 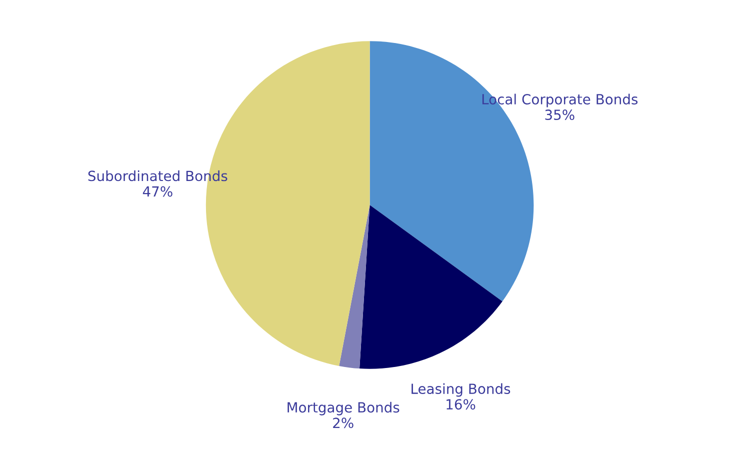 What do you see at coordinates (461, 390) in the screenshot?
I see `slice-label: Leasing Bonds` at bounding box center [461, 390].